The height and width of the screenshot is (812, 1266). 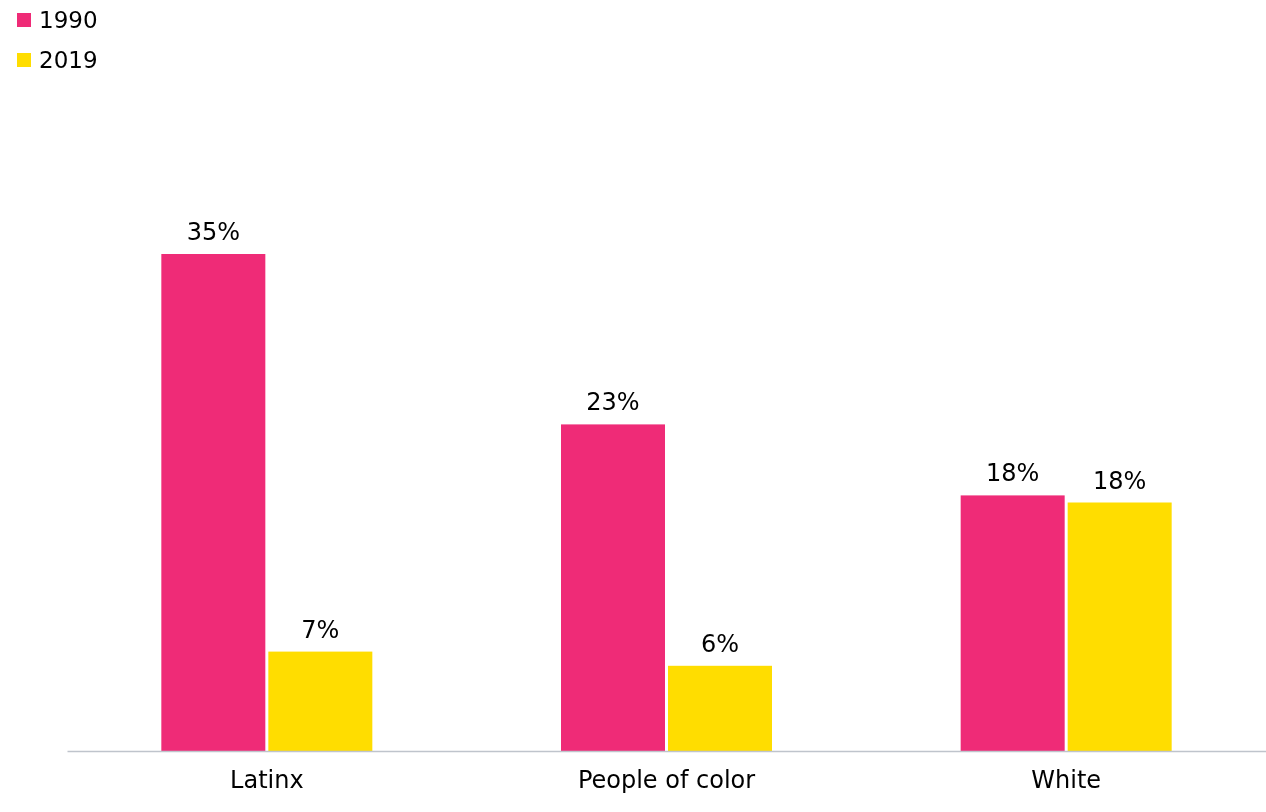 I want to click on x-tick-label: Latinx, so click(x=267, y=780).